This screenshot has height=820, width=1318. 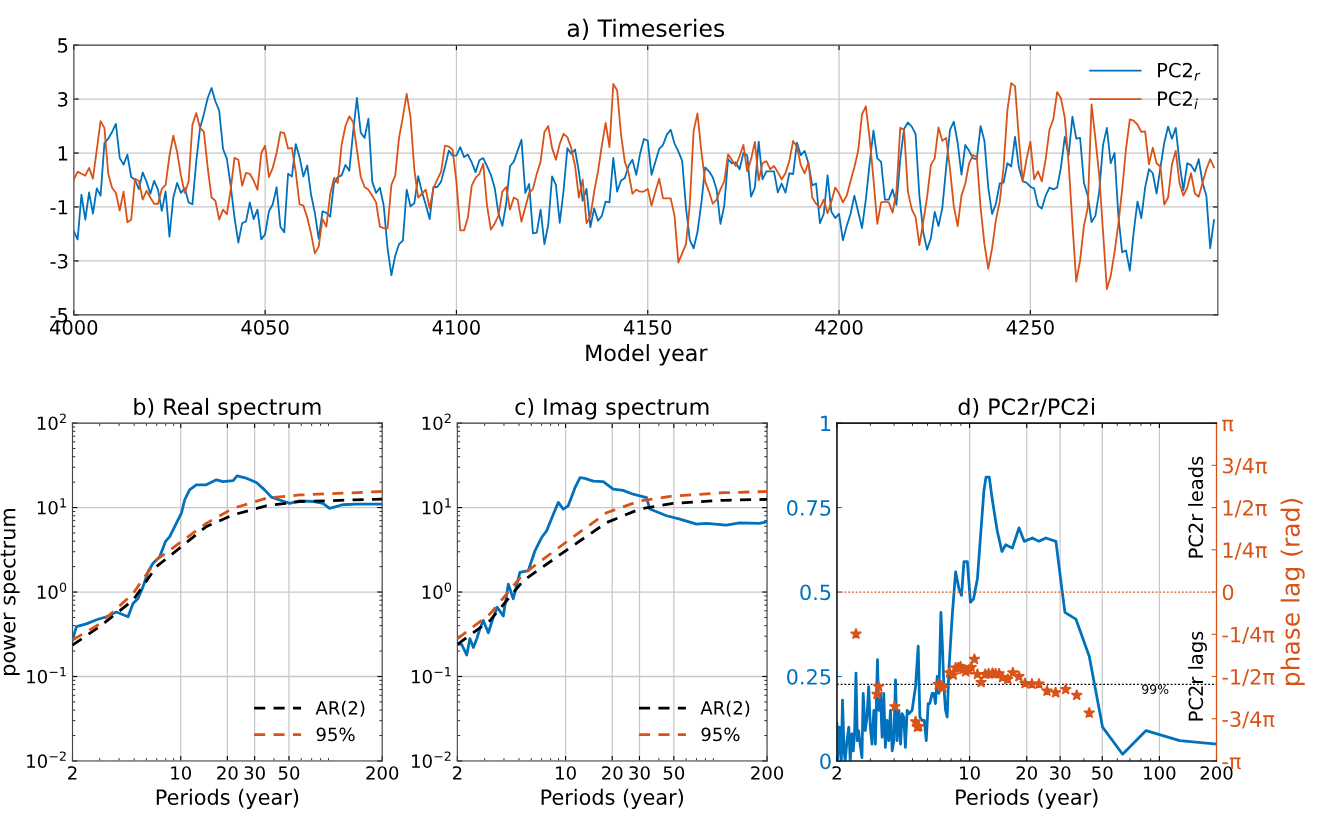 I want to click on y-tick-label: 0.75, so click(x=809, y=508).